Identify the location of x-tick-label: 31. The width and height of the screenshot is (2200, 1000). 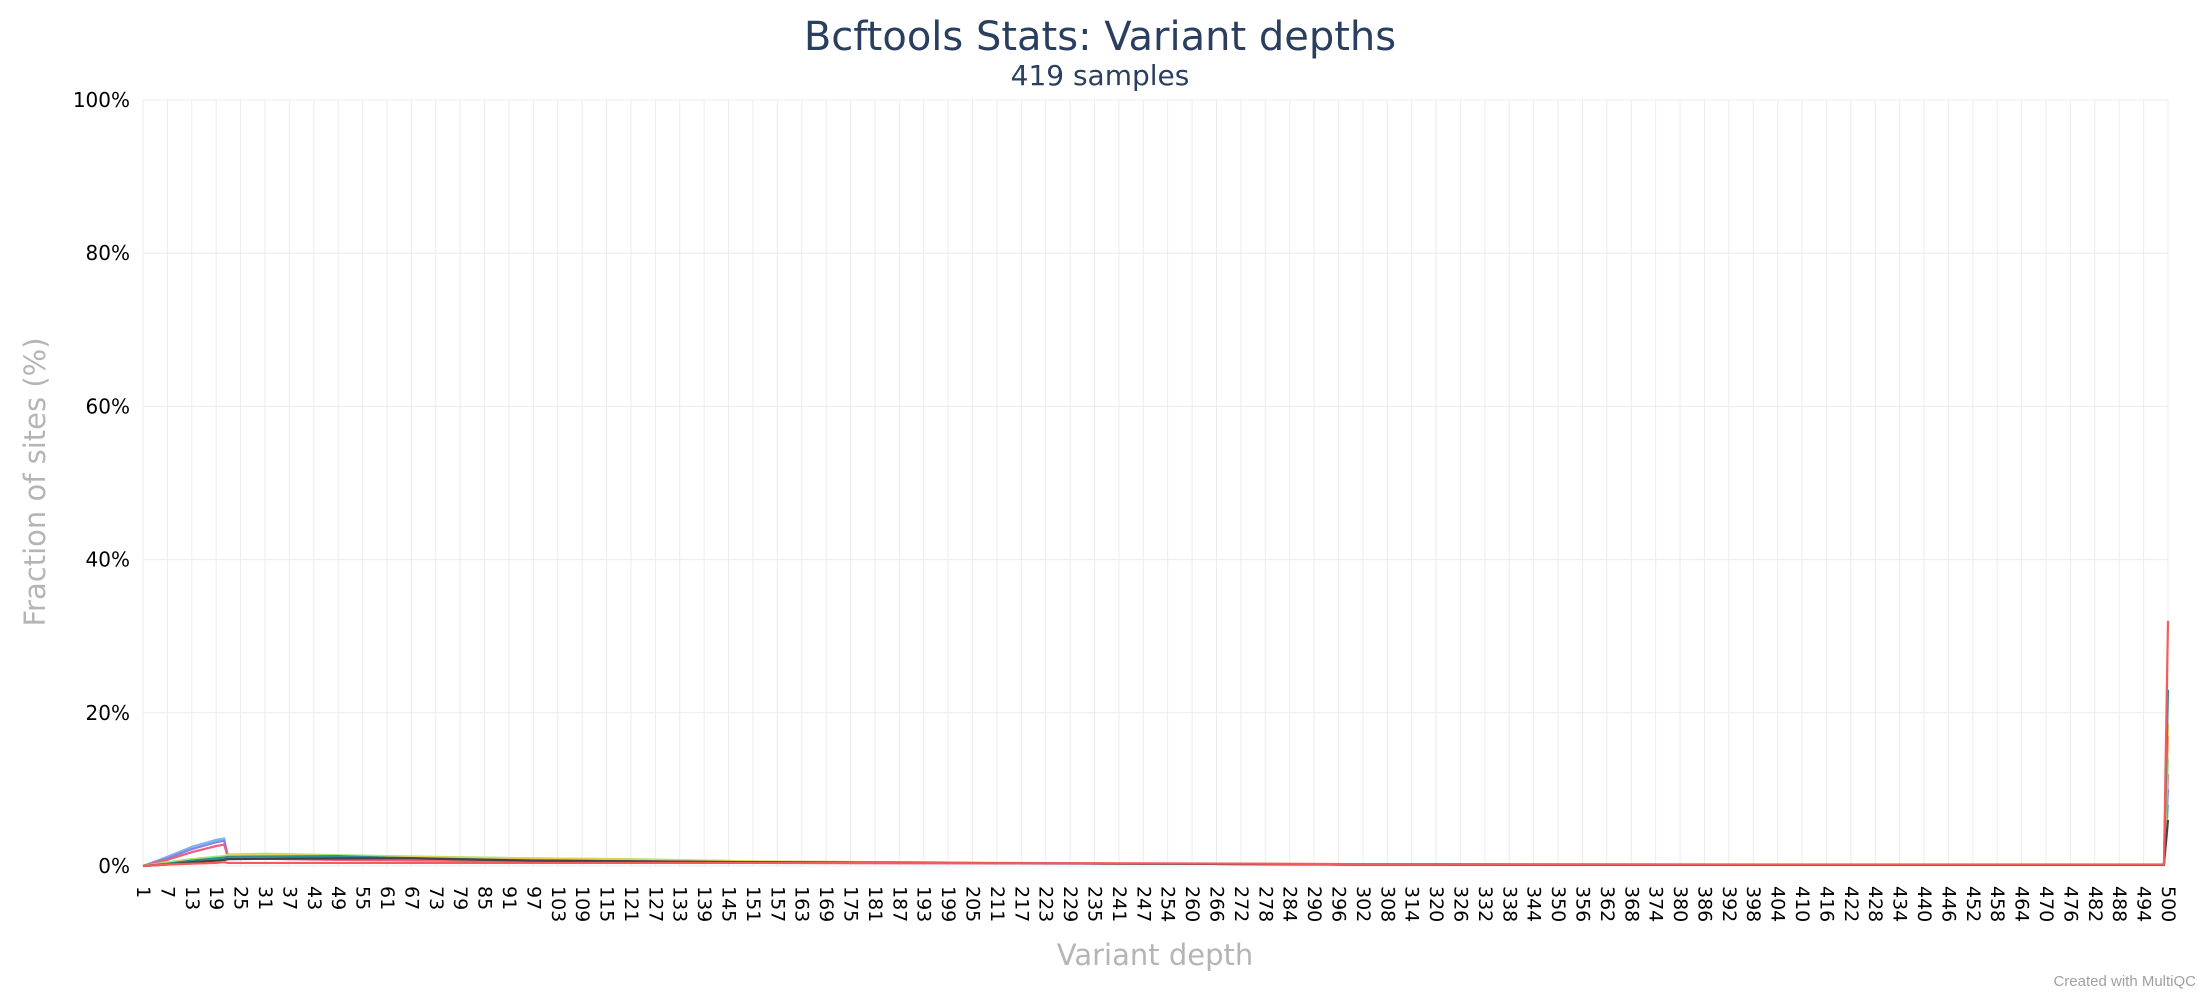
(265, 898).